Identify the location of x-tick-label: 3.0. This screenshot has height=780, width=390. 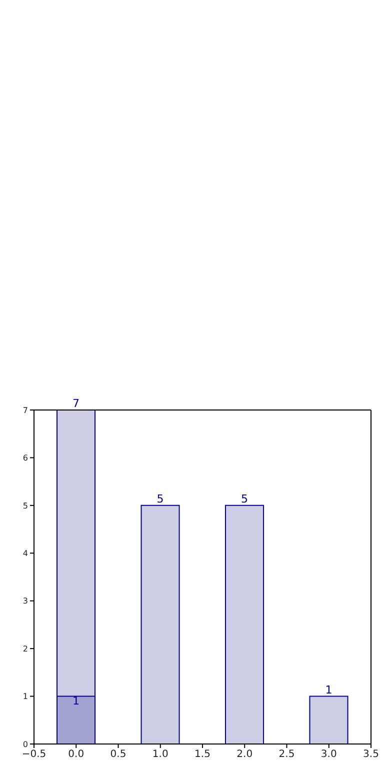
(328, 754).